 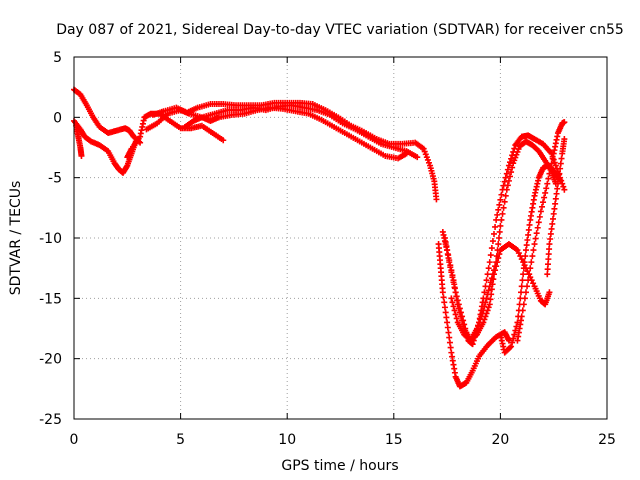 I want to click on x-tick-label: 0, so click(x=74, y=440).